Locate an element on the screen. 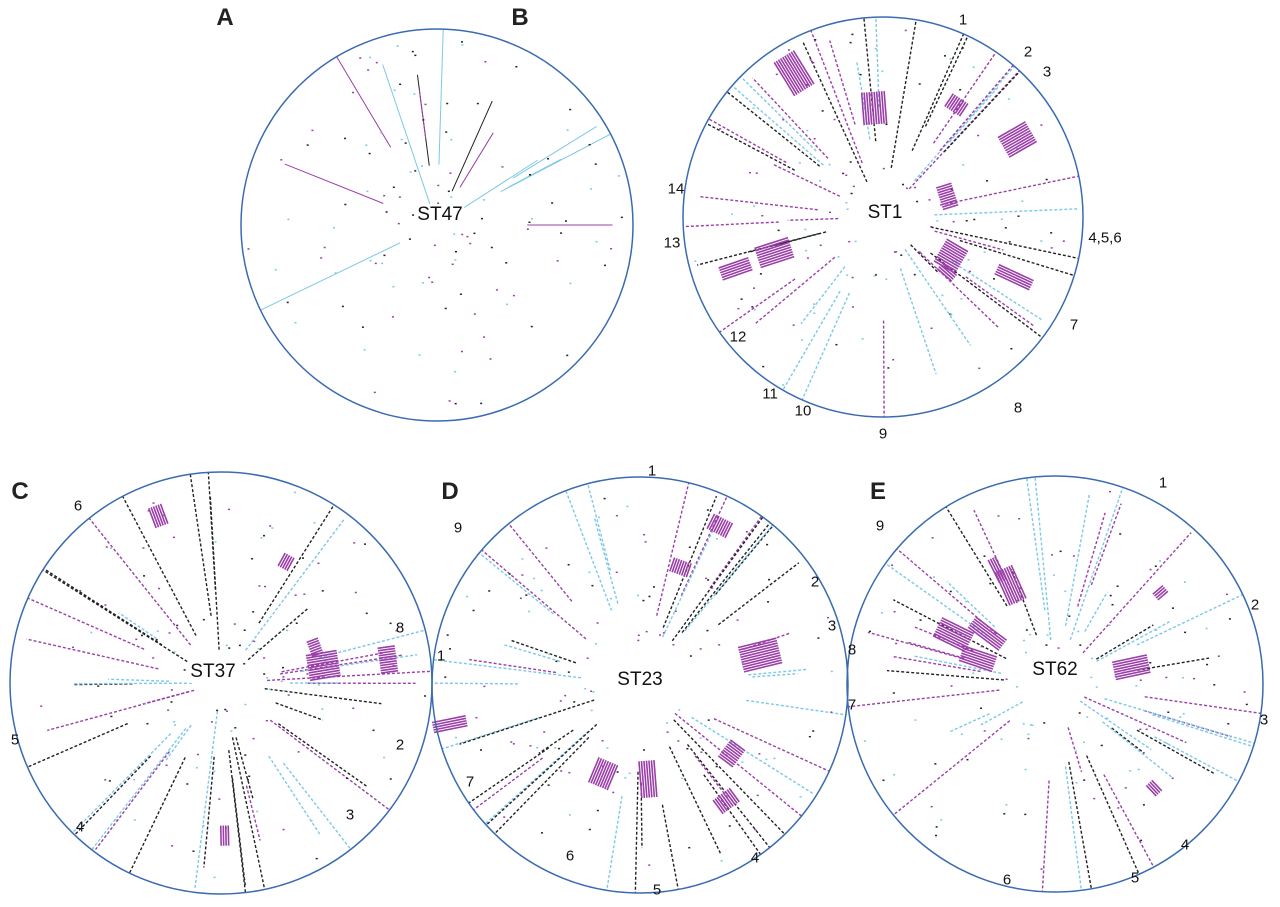  region-number: 9 is located at coordinates (883, 434).